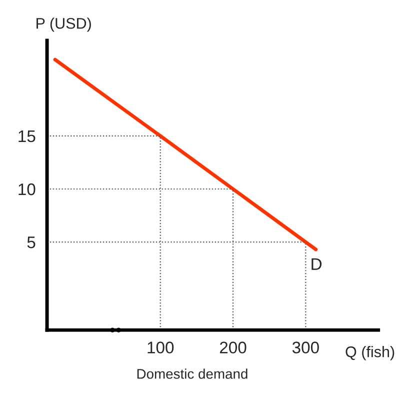 The width and height of the screenshot is (409, 405). What do you see at coordinates (63, 25) in the screenshot?
I see `y-axis-title: P (USD)` at bounding box center [63, 25].